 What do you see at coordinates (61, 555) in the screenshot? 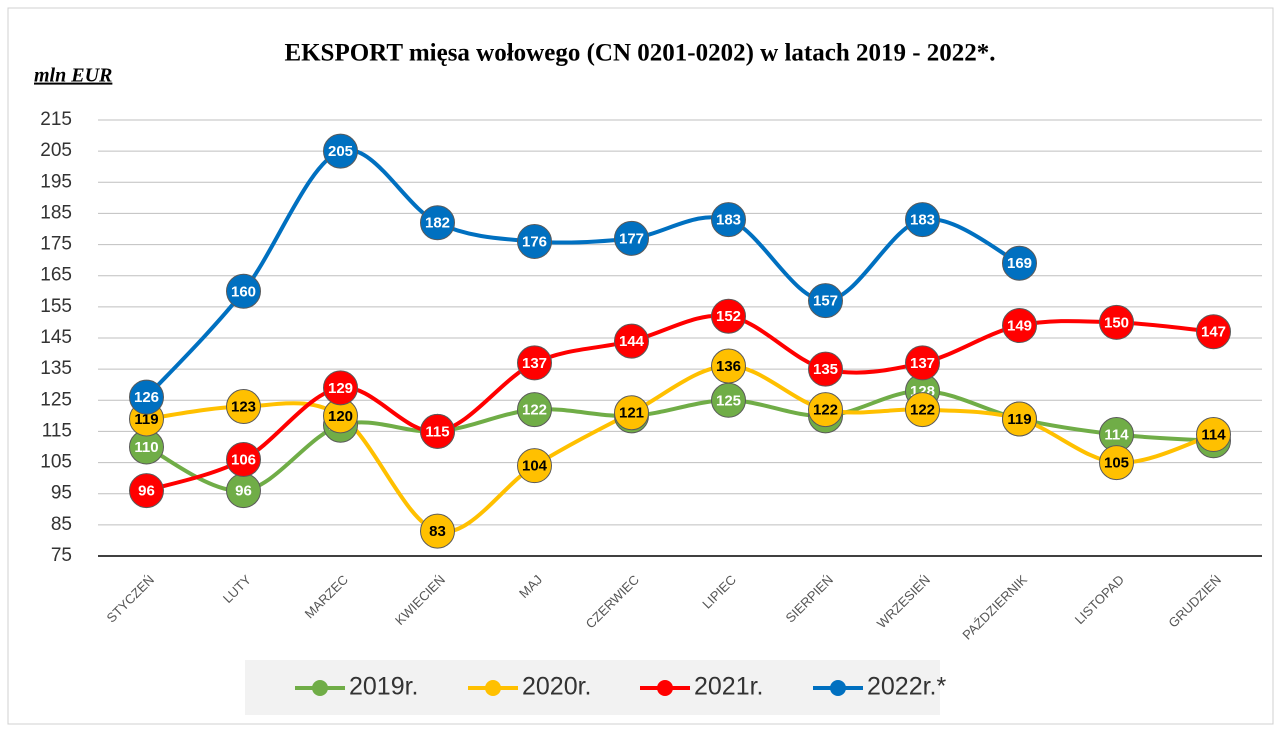
I see `y-tick-label: 75` at bounding box center [61, 555].